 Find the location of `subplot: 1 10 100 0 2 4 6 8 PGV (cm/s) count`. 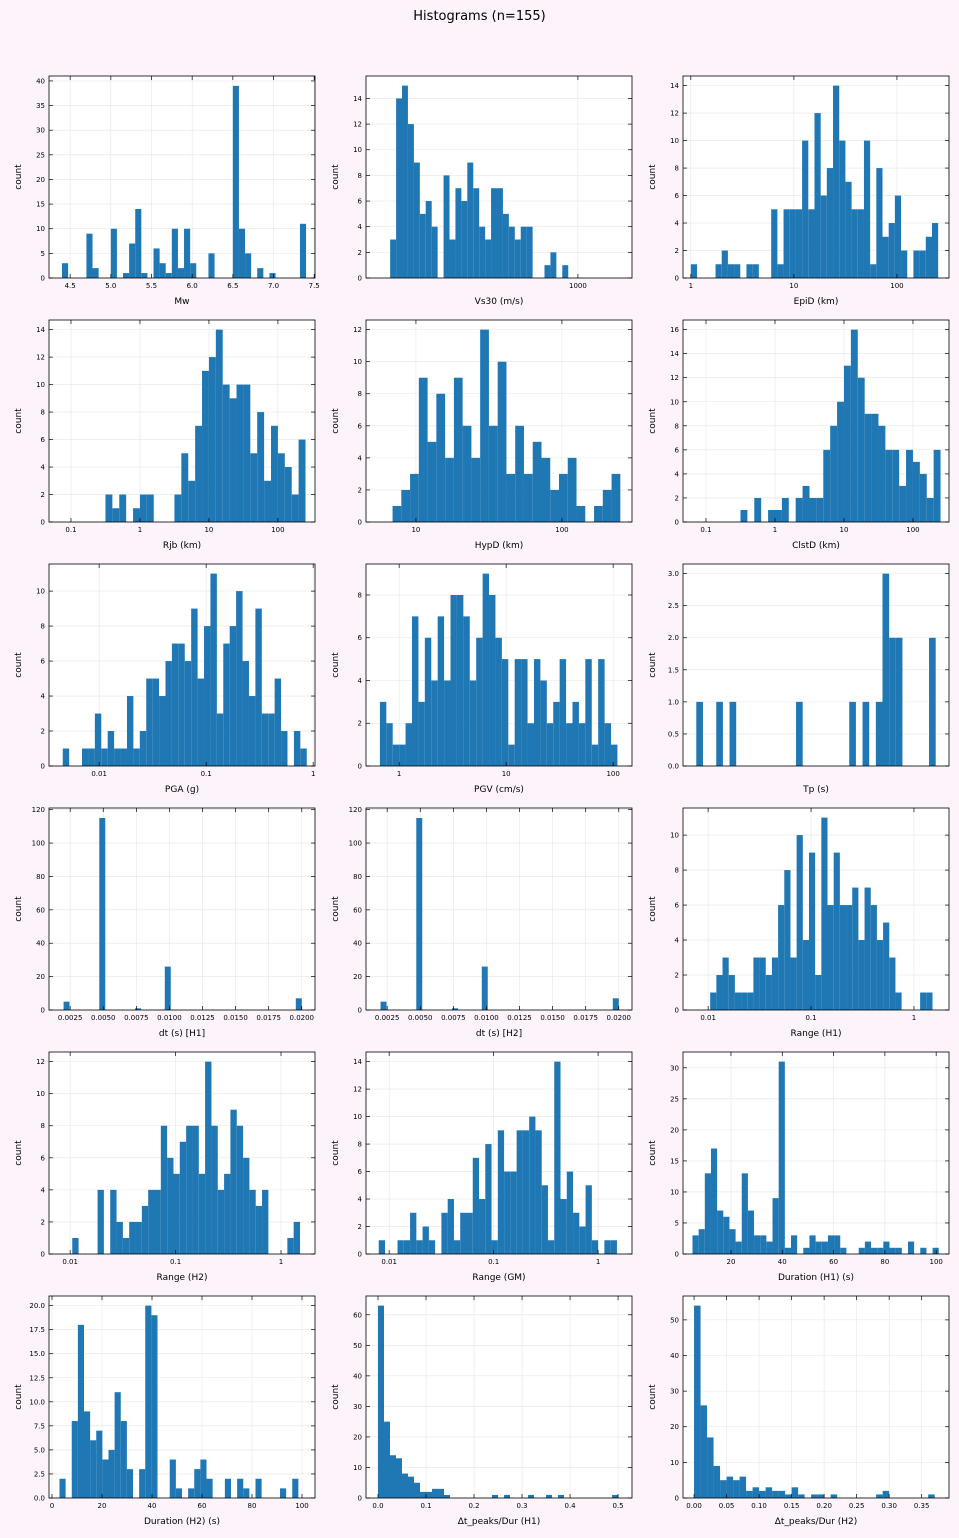

subplot: 1 10 100 0 2 4 6 8 PGV (cm/s) count is located at coordinates (482, 679).